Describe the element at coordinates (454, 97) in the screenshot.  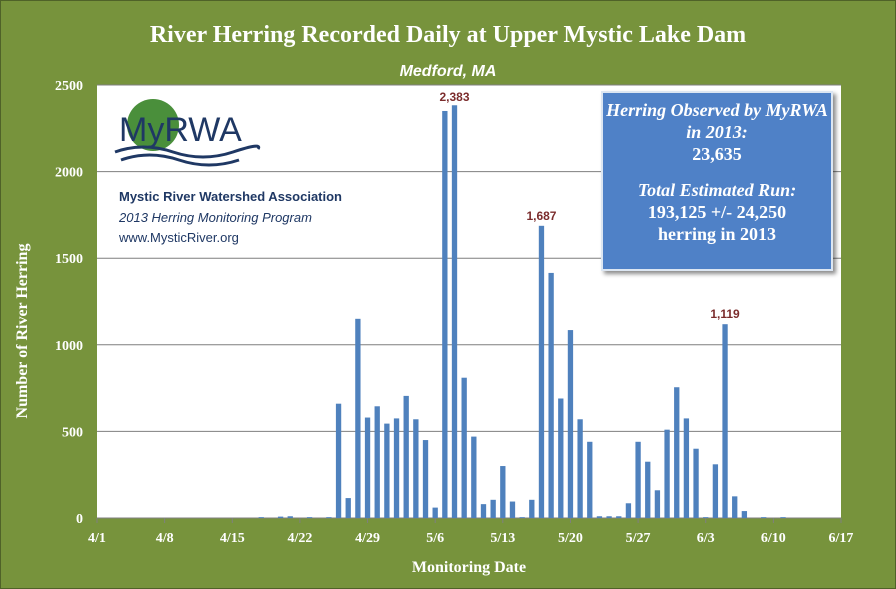
I see `data-label: 2,383` at that location.